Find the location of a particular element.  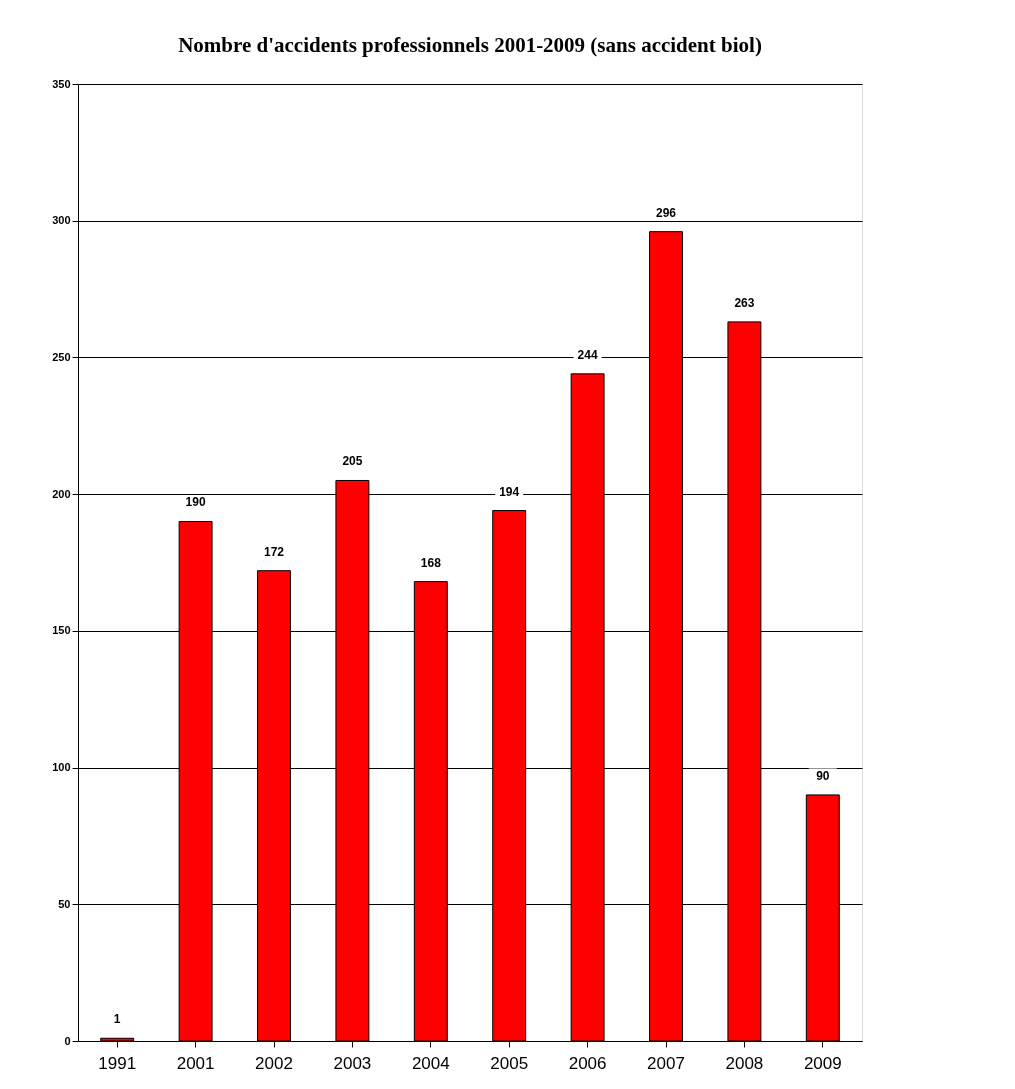

x-tick-label: 2005 is located at coordinates (509, 1063).